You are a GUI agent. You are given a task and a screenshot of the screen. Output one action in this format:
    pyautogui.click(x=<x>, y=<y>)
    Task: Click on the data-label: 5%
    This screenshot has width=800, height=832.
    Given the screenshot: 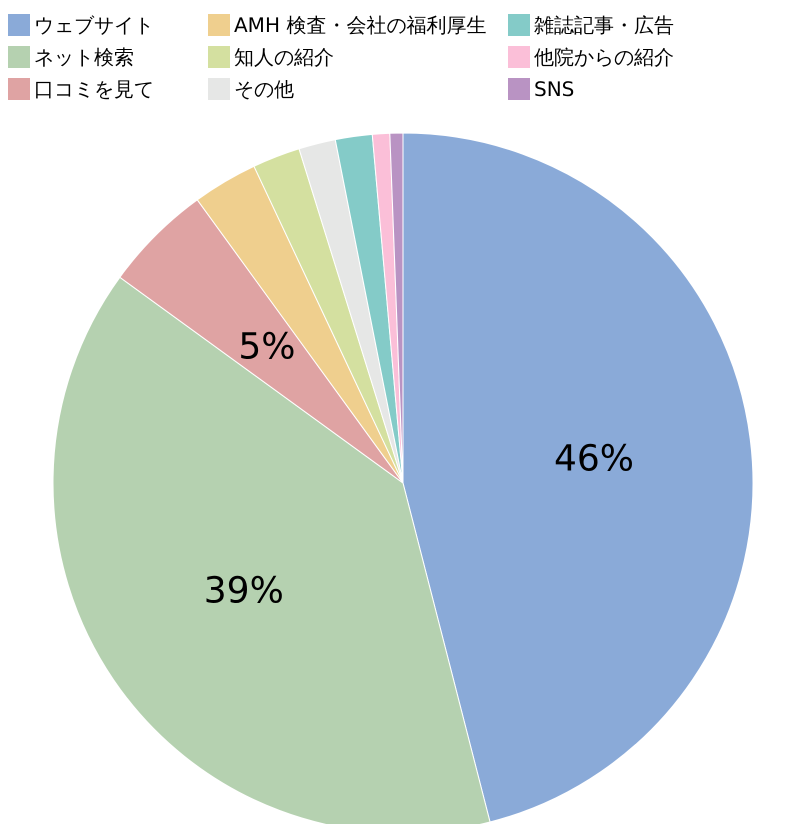 What is the action you would take?
    pyautogui.click(x=267, y=347)
    